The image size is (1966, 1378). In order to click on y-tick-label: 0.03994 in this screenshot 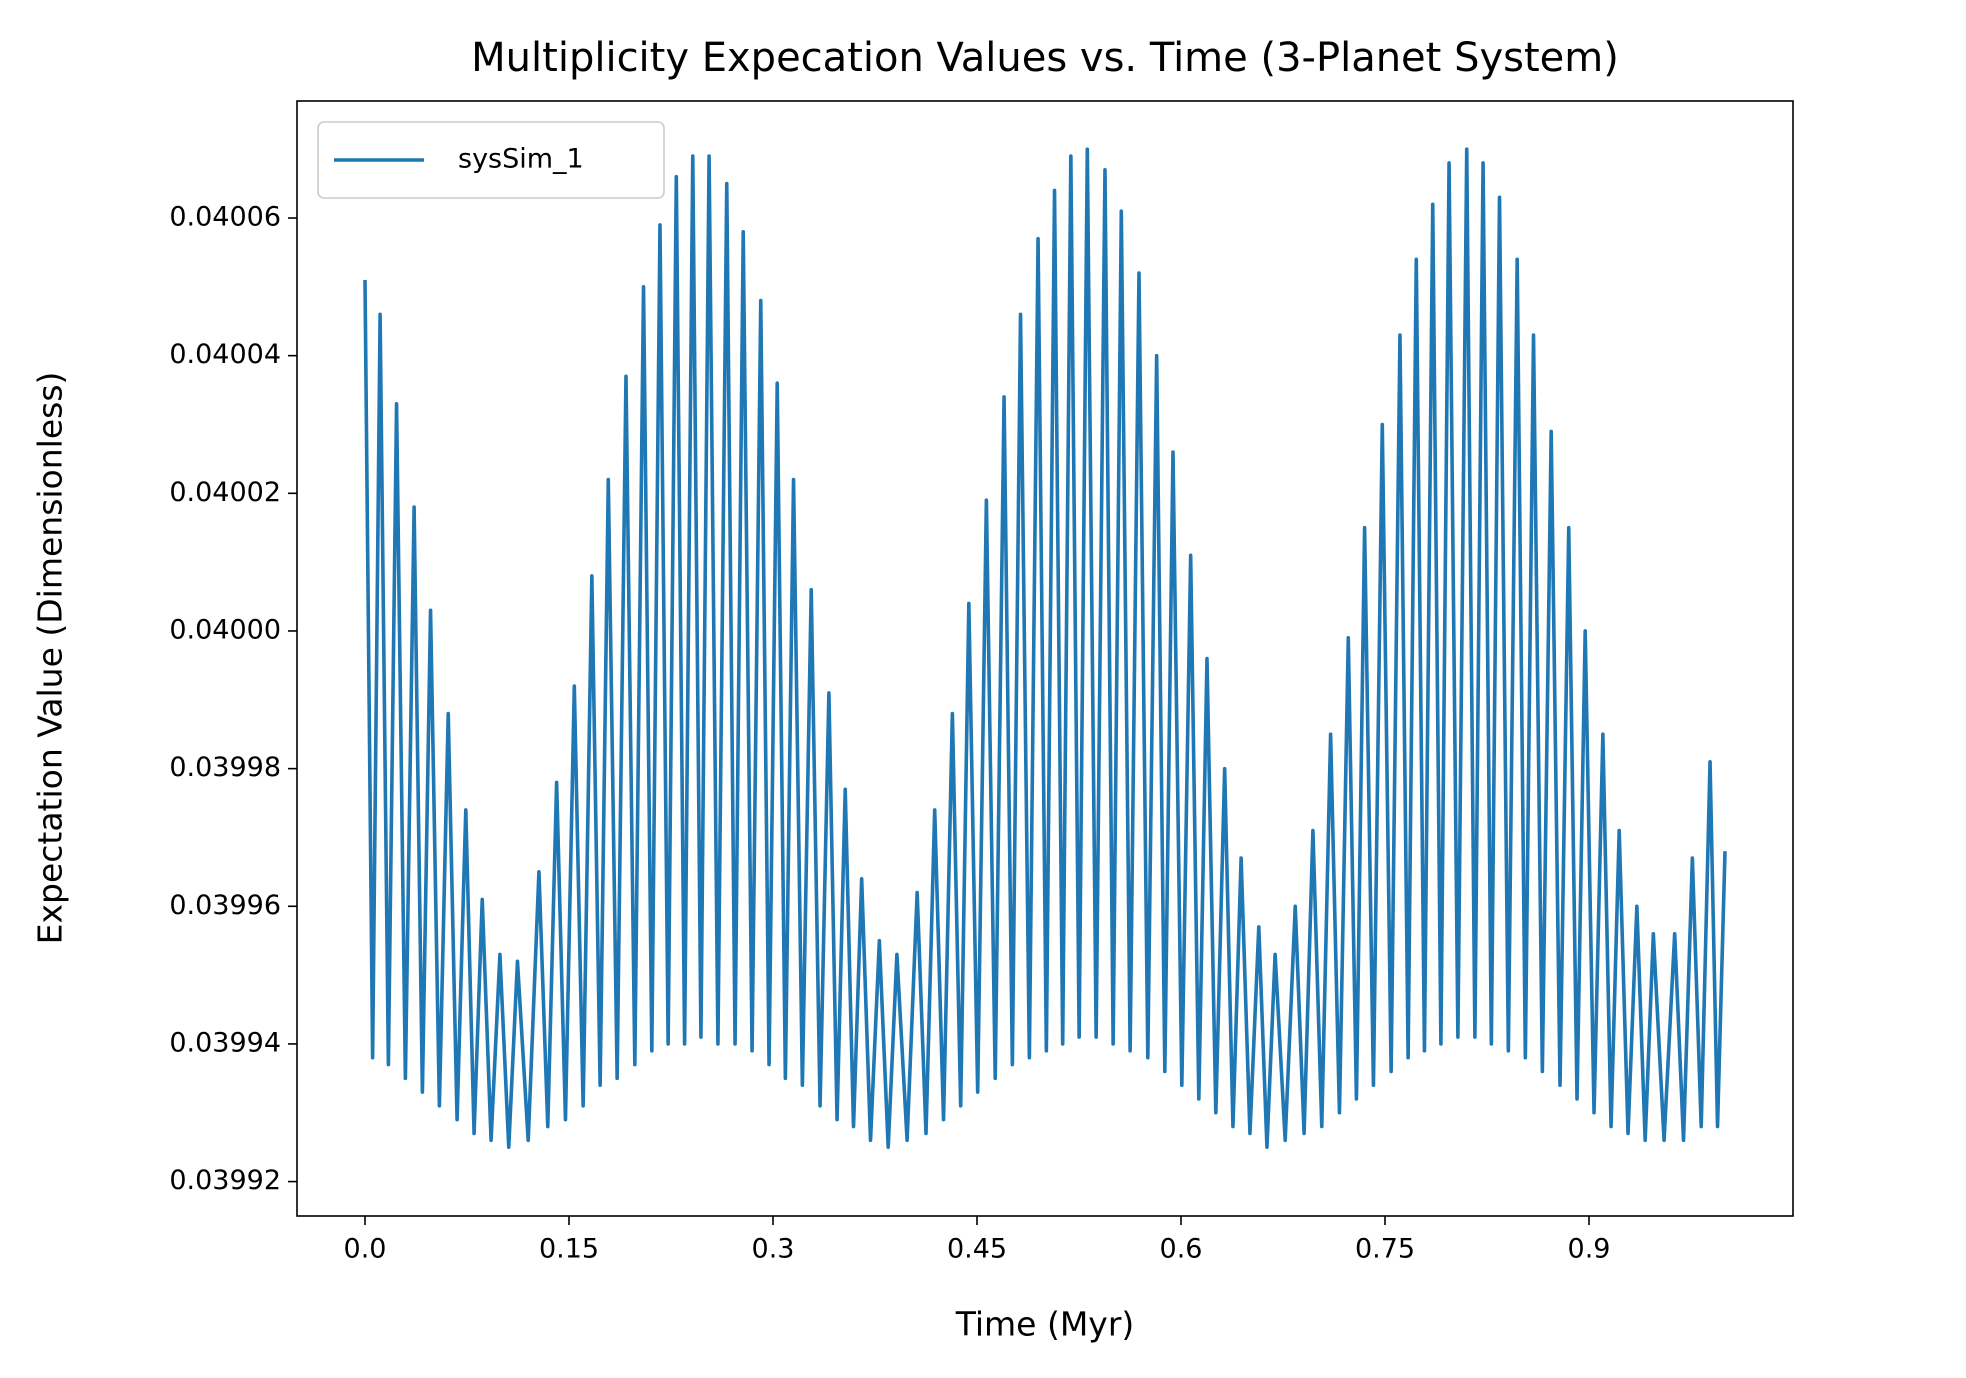, I will do `click(225, 1042)`.